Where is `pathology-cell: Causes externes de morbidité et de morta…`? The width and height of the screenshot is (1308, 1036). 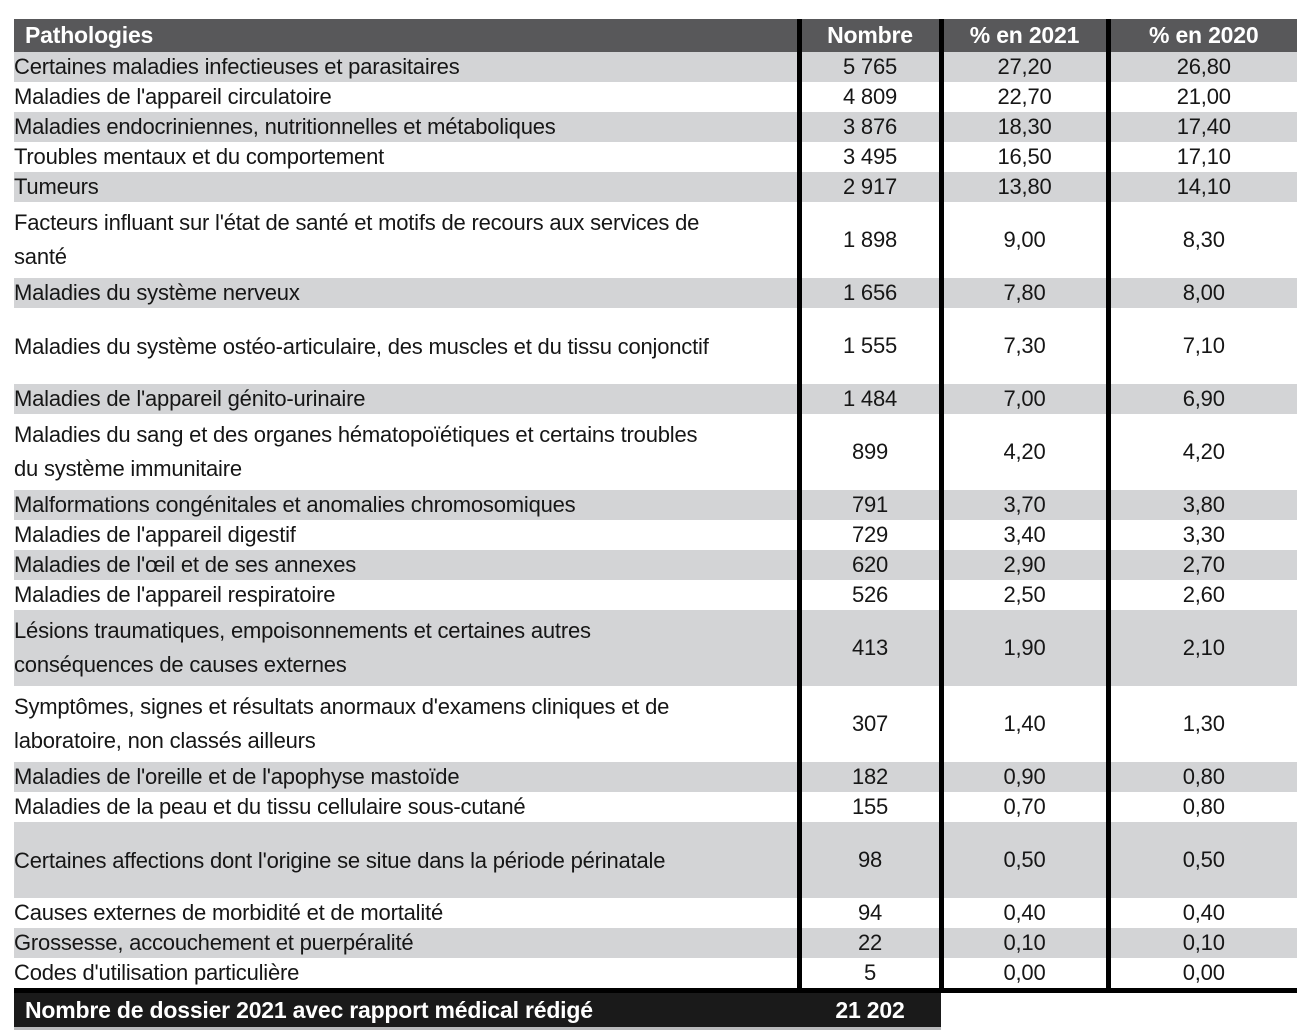 pathology-cell: Causes externes de morbidité et de morta… is located at coordinates (228, 912).